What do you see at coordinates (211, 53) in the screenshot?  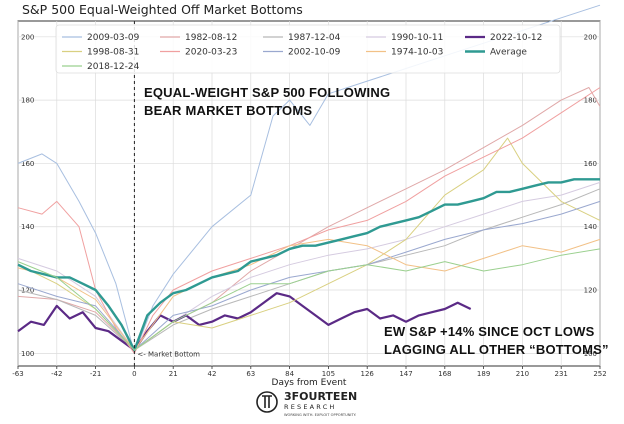 I see `legend-label: 2020-03-23` at bounding box center [211, 53].